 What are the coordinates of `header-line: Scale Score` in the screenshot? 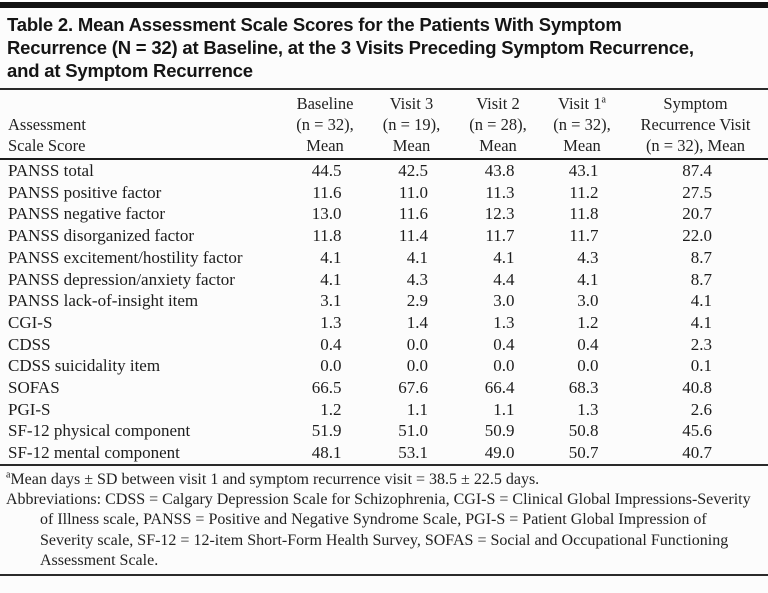 It's located at (47, 145).